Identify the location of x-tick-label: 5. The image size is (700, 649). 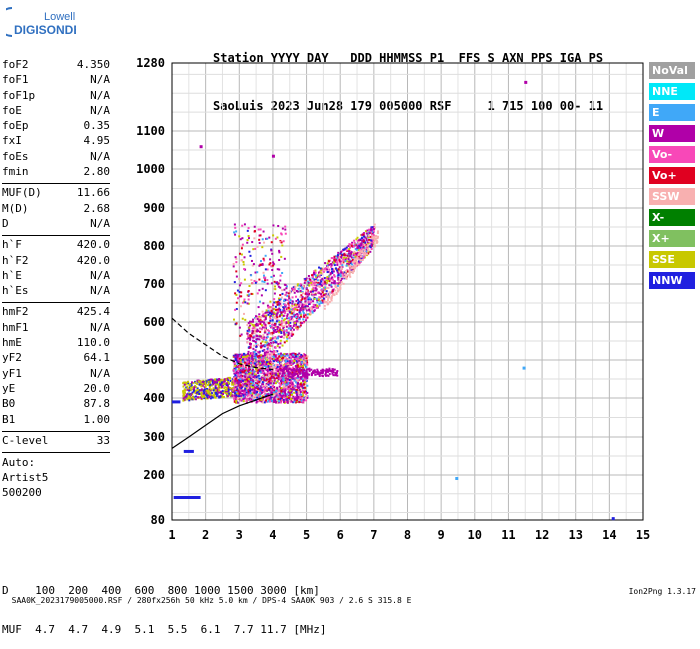
(306, 535).